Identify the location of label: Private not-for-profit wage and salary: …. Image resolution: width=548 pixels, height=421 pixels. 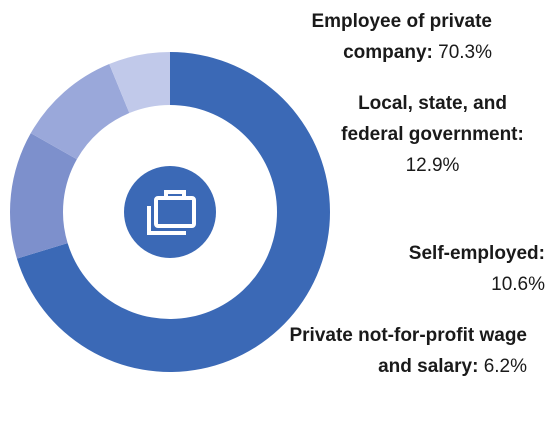
(396, 351).